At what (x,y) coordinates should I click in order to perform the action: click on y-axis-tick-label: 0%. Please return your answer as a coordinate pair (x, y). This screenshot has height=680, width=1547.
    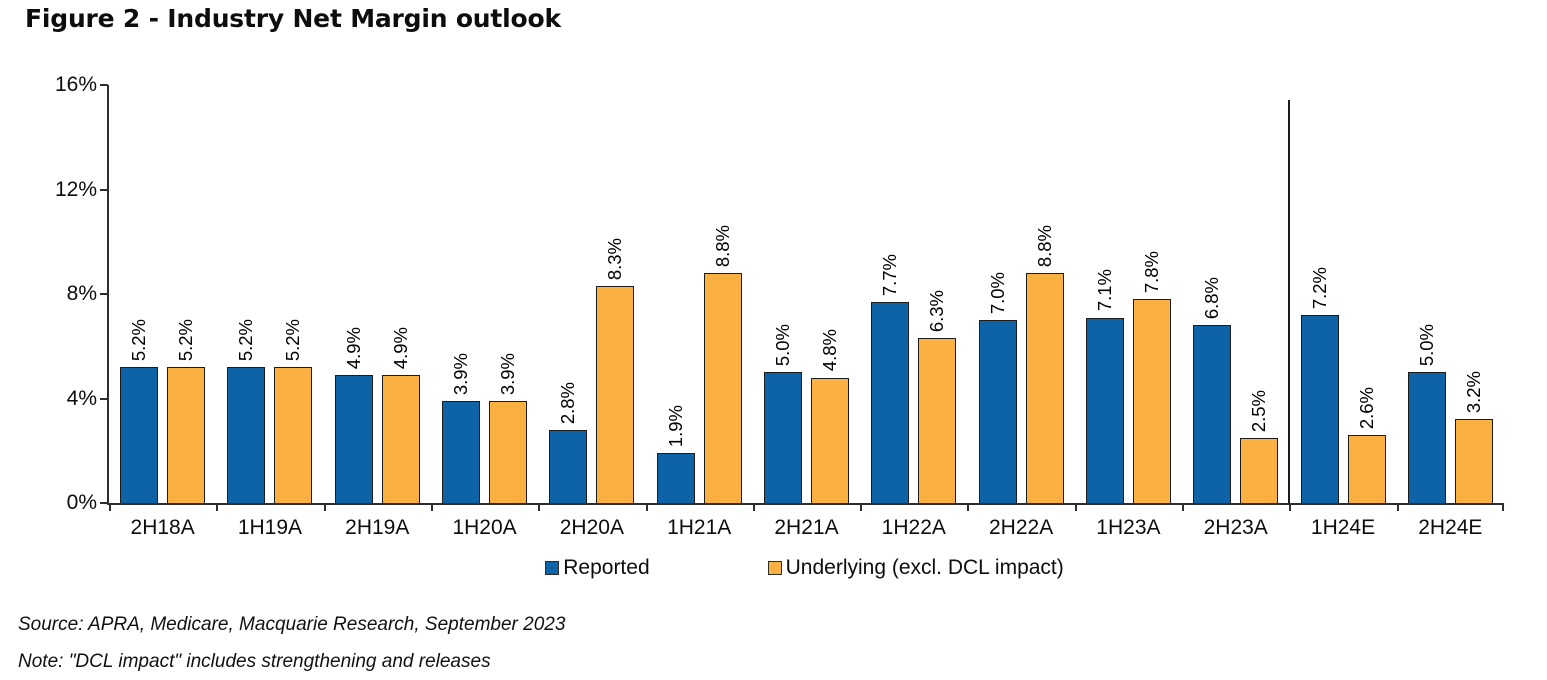
    Looking at the image, I should click on (81, 502).